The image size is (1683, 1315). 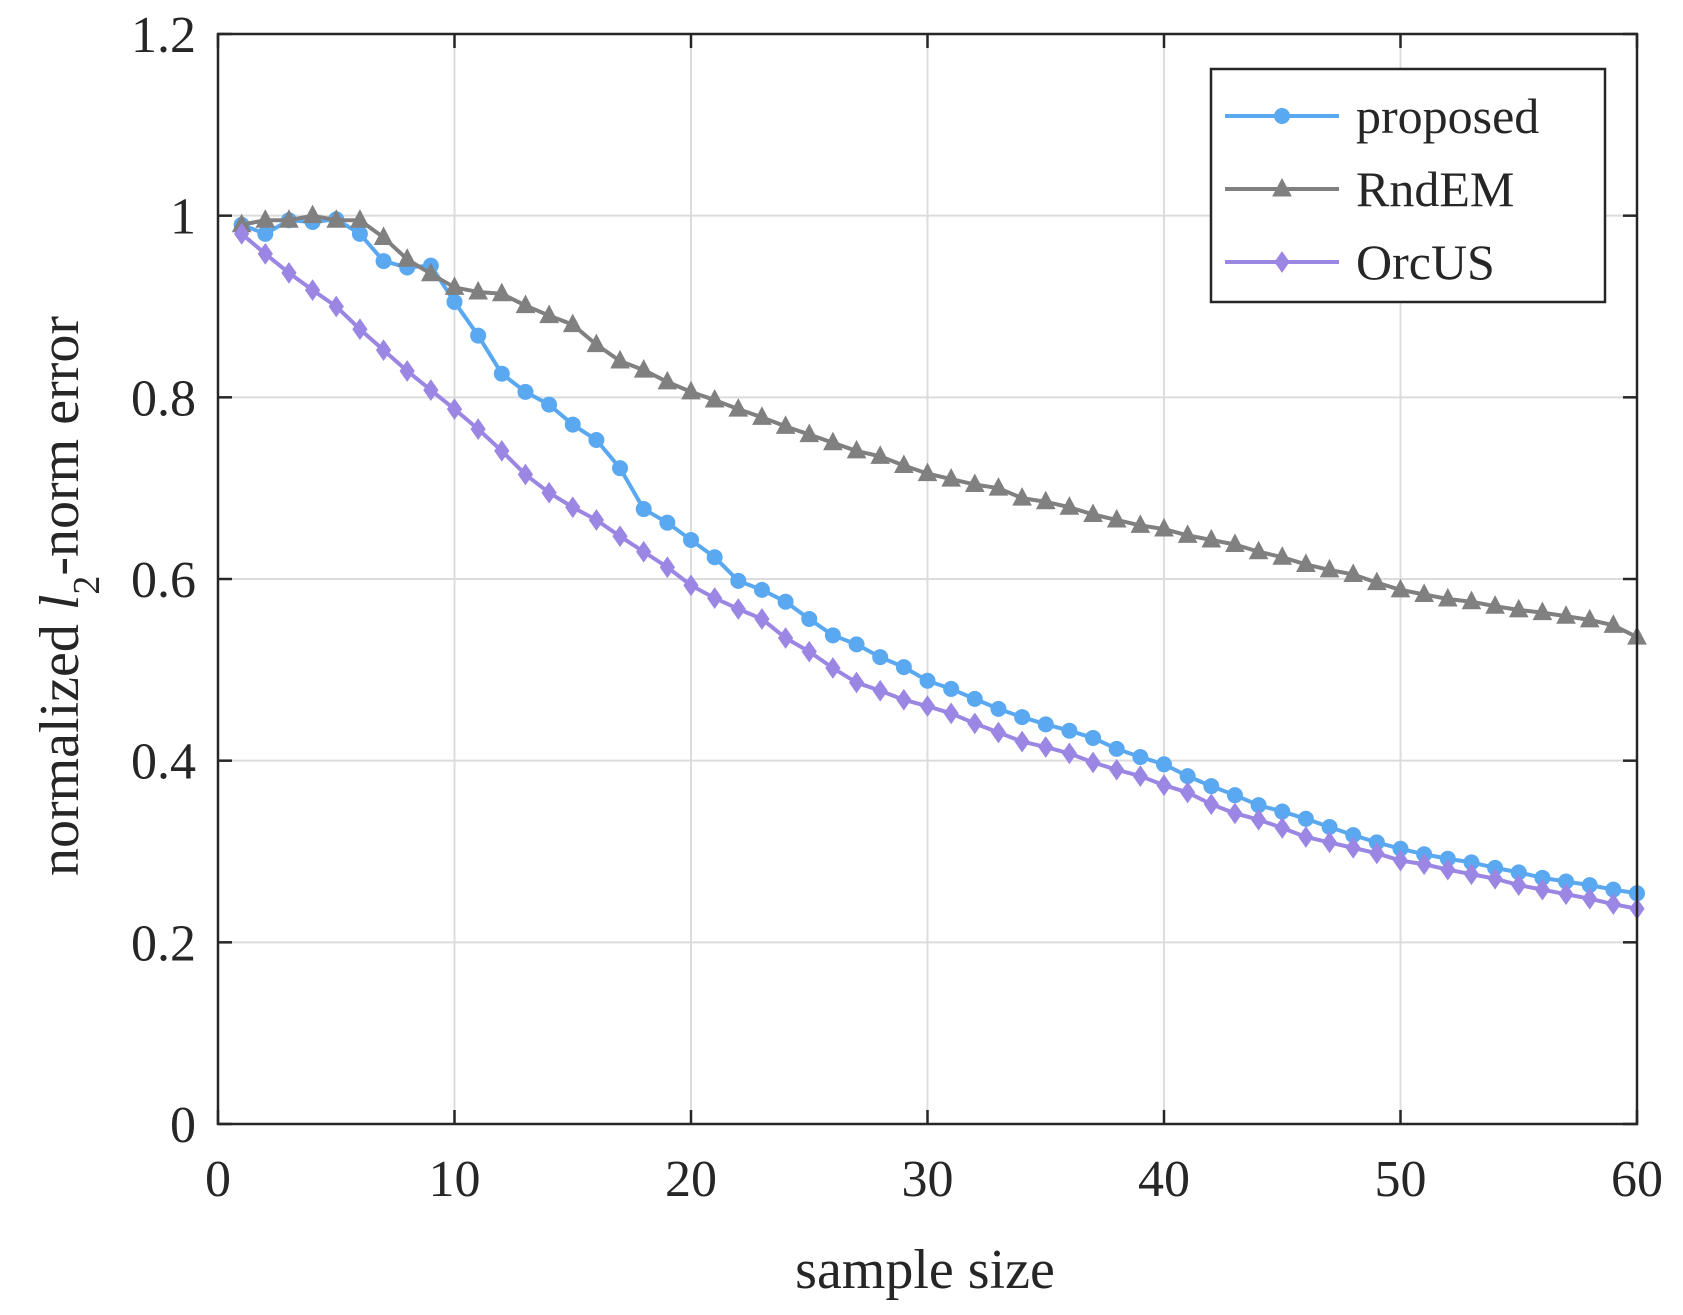 What do you see at coordinates (60, 603) in the screenshot?
I see `y-axis-label-variable: l` at bounding box center [60, 603].